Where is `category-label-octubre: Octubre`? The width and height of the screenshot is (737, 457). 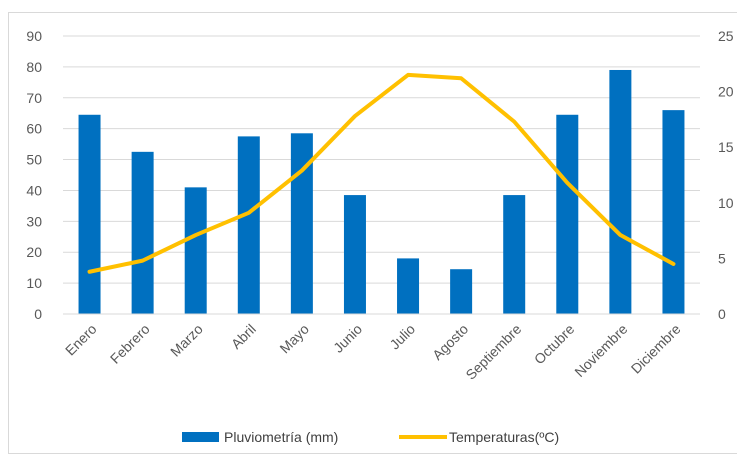
category-label-octubre: Octubre is located at coordinates (554, 344).